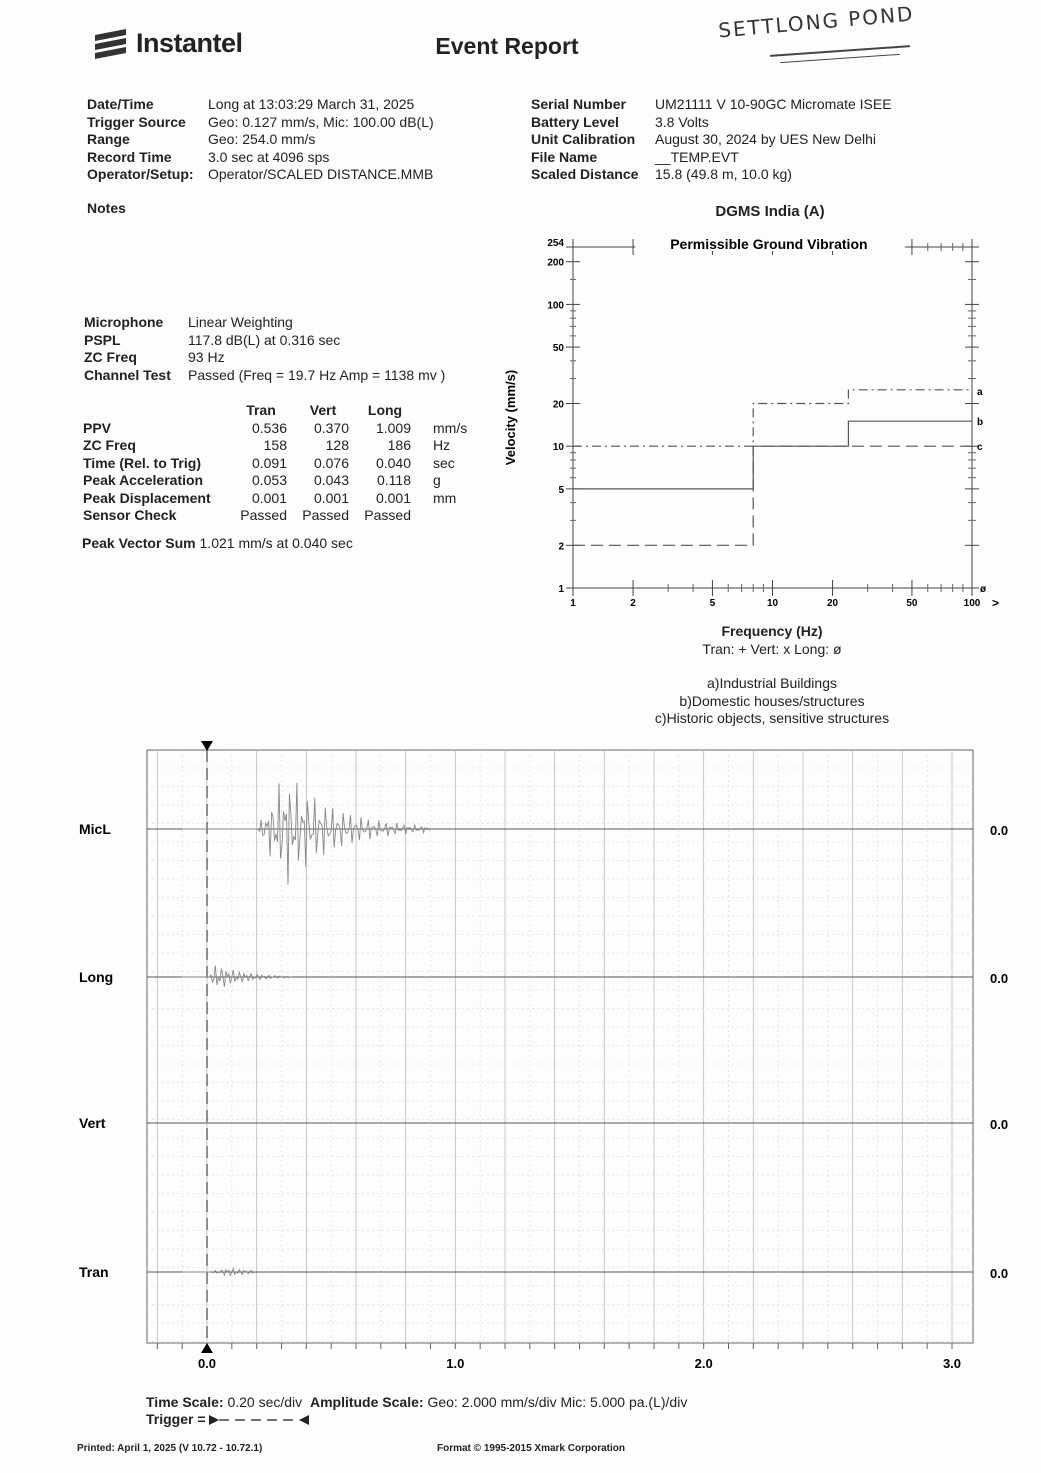 The width and height of the screenshot is (1041, 1473). I want to click on series-label-c: c, so click(980, 447).